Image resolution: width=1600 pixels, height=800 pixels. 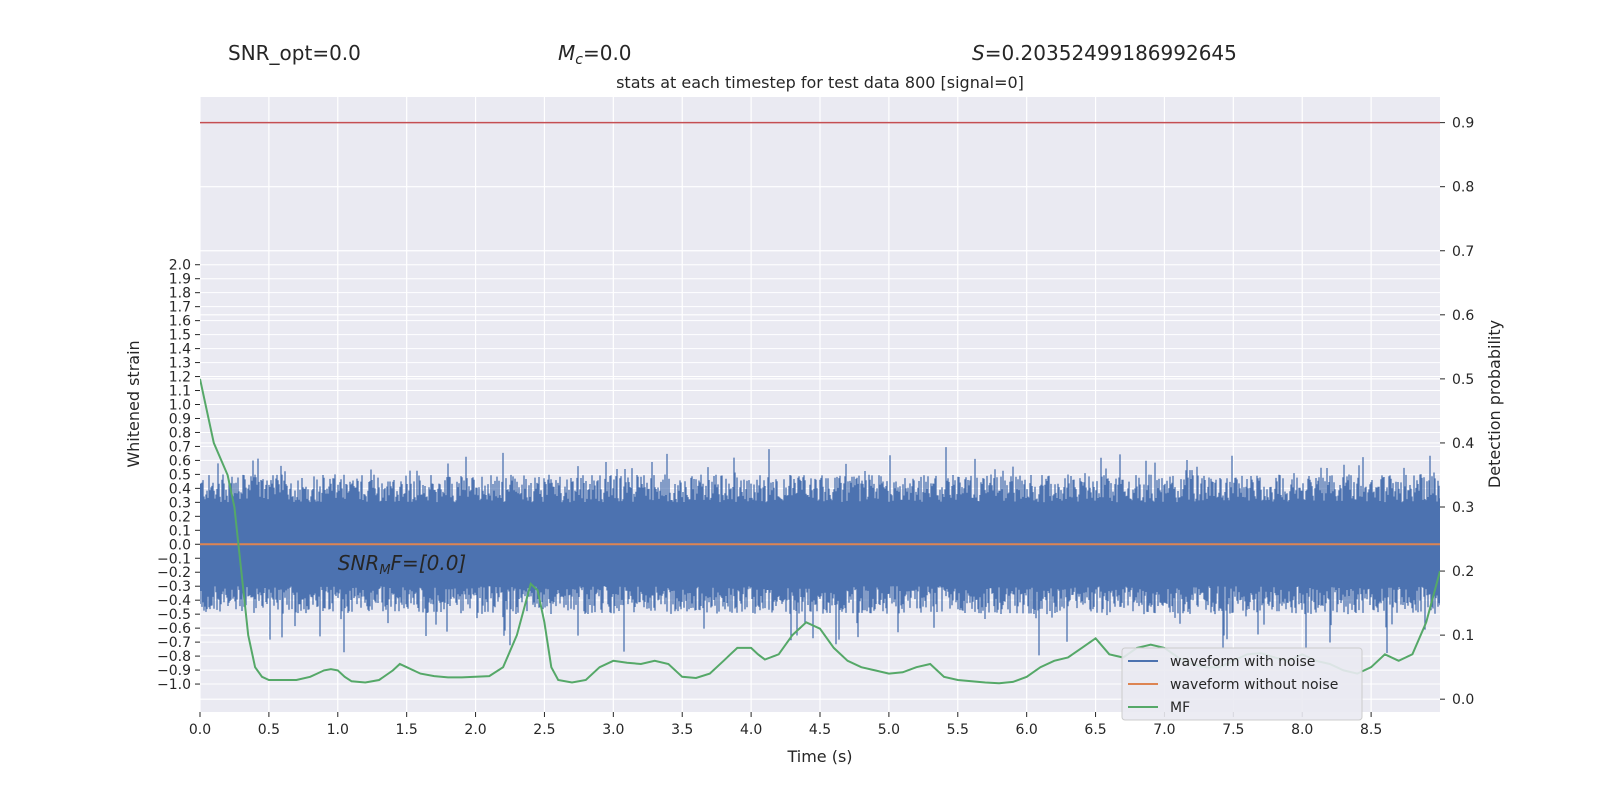 I want to click on y-left-tick-label: −1.0, so click(x=174, y=685).